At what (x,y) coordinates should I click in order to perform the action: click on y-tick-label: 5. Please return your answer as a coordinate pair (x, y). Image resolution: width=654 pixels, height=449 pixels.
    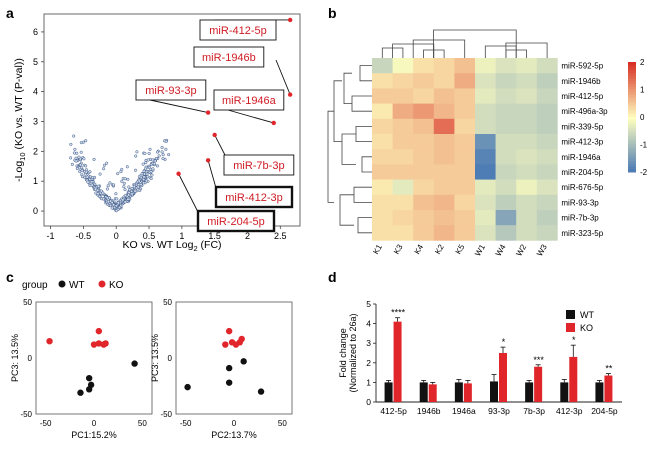
    Looking at the image, I should click on (35, 62).